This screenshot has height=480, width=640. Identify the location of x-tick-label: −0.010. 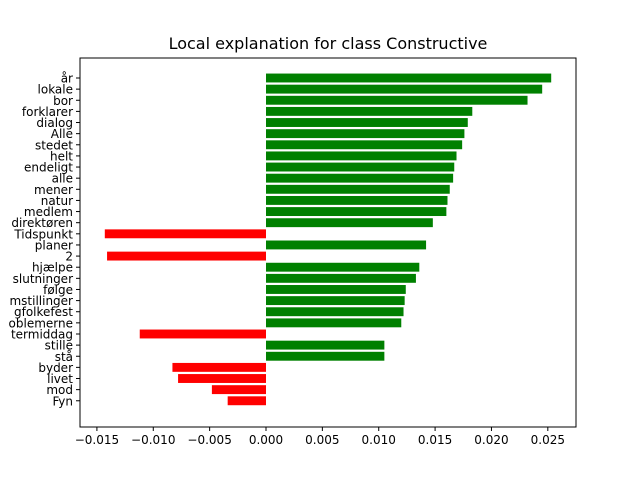
(153, 440).